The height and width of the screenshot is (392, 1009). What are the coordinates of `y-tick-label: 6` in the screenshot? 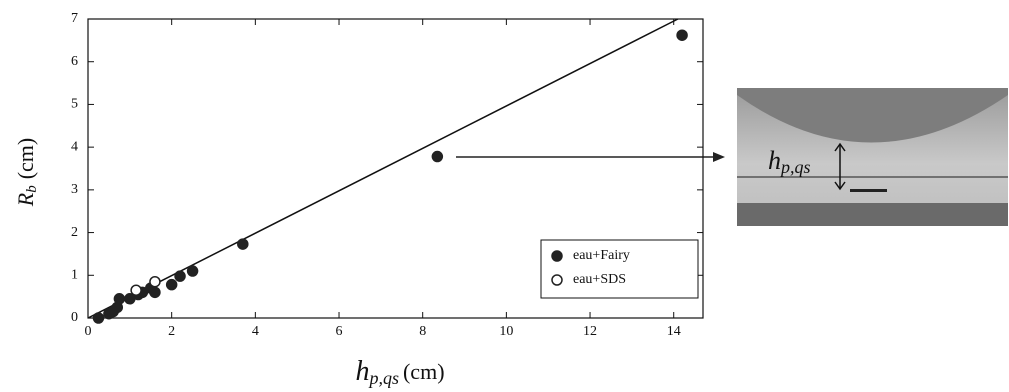 It's located at (74, 61).